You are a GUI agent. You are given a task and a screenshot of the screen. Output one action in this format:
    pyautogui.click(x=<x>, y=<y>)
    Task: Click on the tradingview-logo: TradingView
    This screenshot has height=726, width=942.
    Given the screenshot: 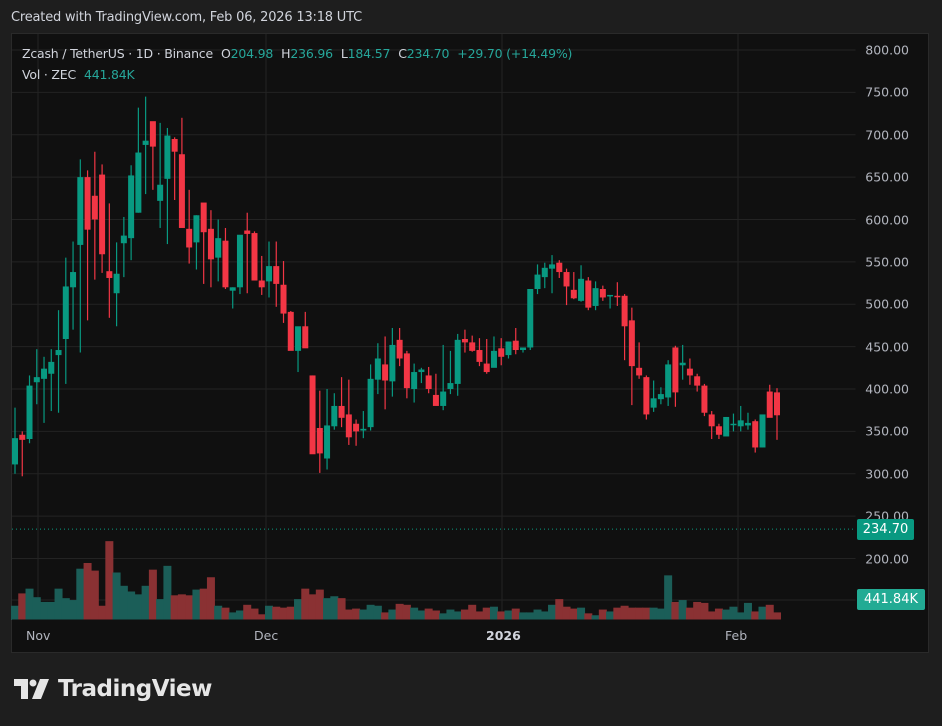 What is the action you would take?
    pyautogui.click(x=113, y=689)
    